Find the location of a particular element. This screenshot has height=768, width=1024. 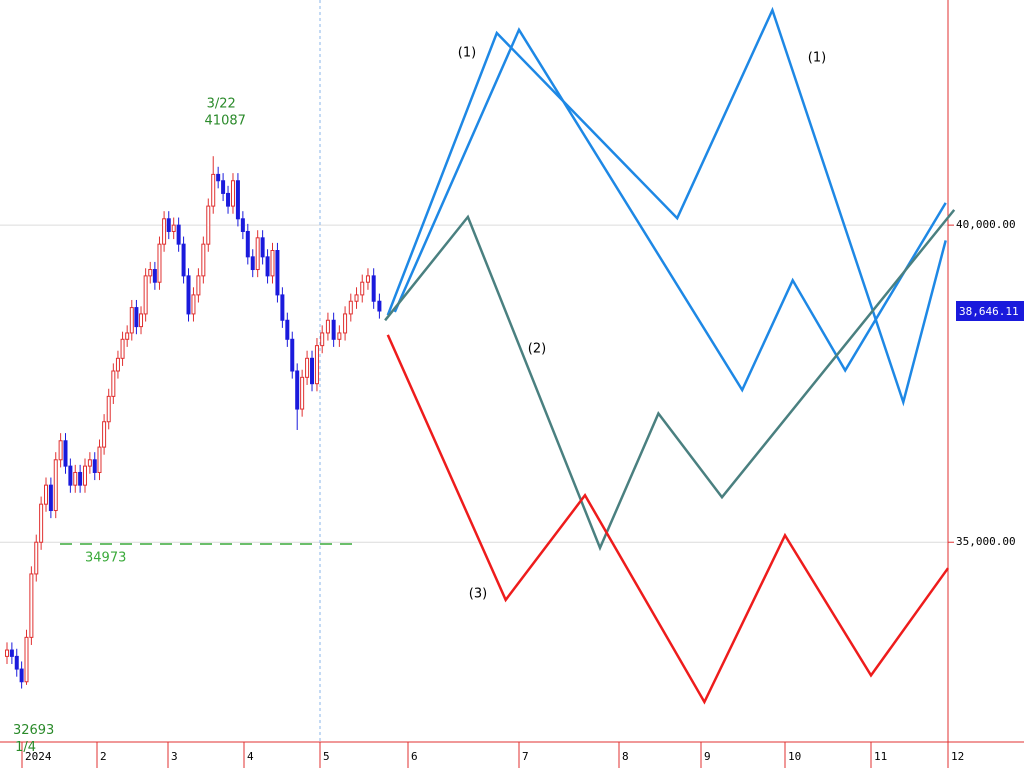

scenario-label: (3) is located at coordinates (478, 594).